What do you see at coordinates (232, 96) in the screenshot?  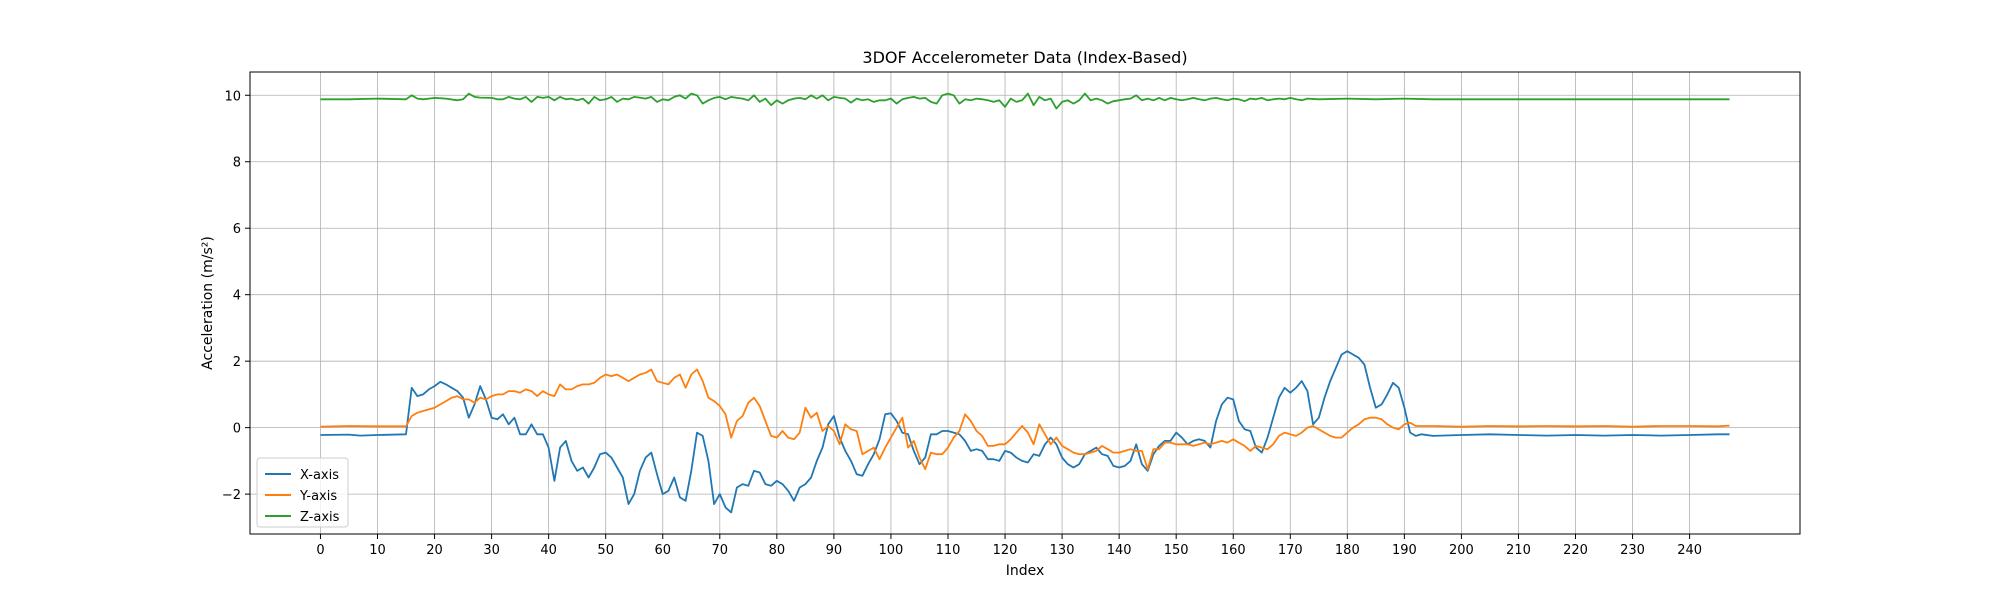 I see `y-tick-label: 10` at bounding box center [232, 96].